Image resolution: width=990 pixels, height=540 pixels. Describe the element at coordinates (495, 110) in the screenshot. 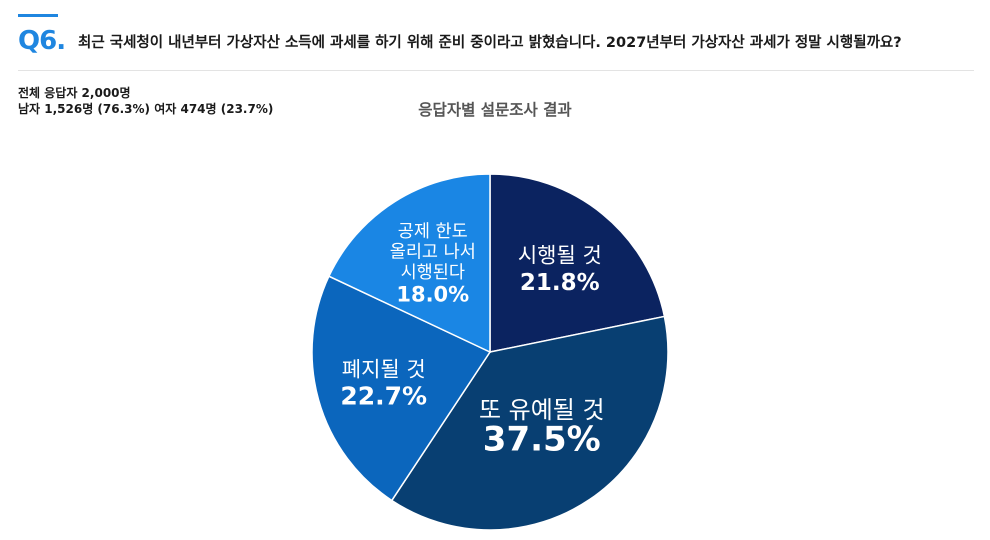

I see `chart-title: 응답자별 설문조사 결과` at that location.